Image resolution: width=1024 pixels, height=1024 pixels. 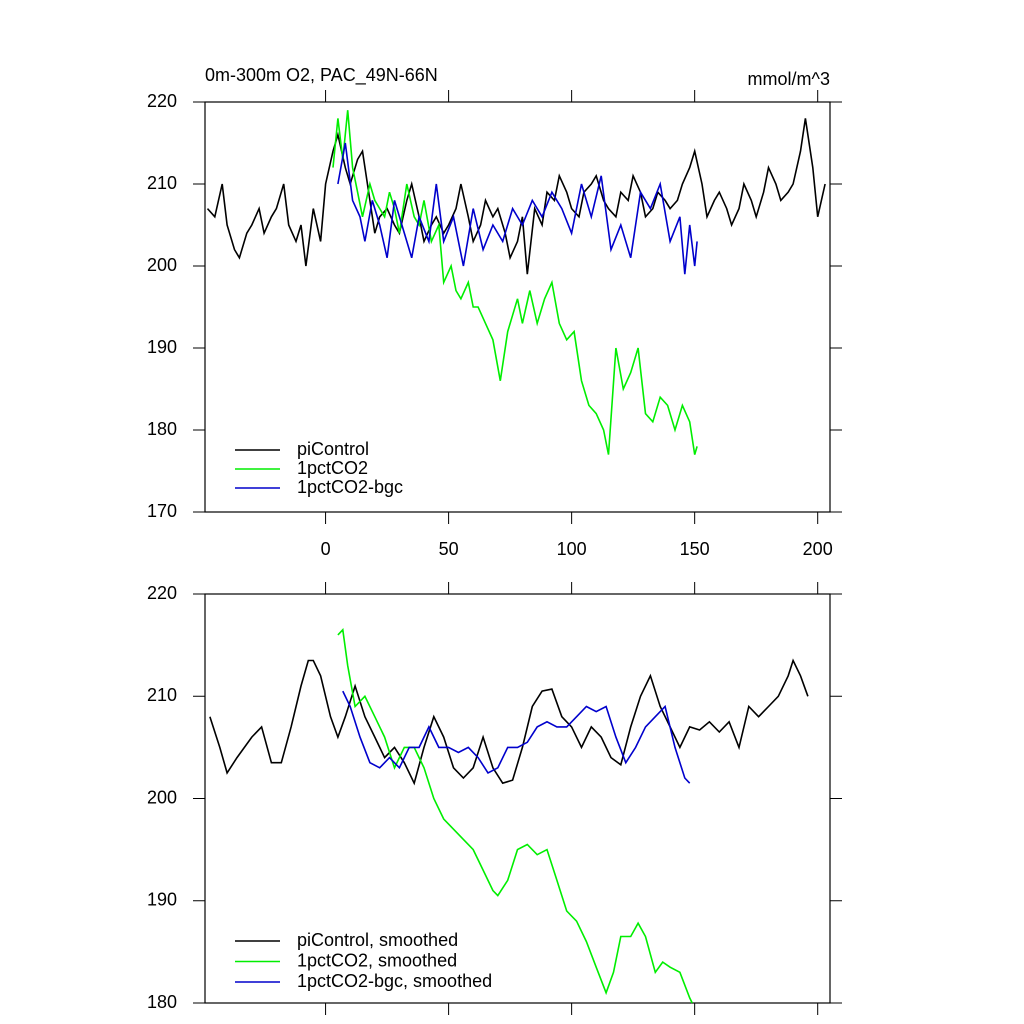 What do you see at coordinates (449, 549) in the screenshot?
I see `x-tick-label: 50` at bounding box center [449, 549].